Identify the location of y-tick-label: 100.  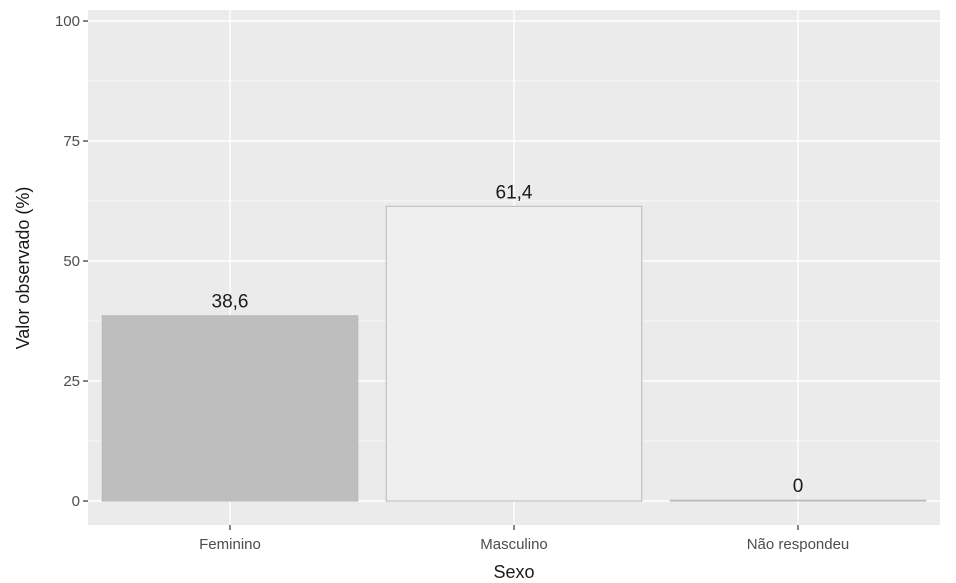
(67, 21).